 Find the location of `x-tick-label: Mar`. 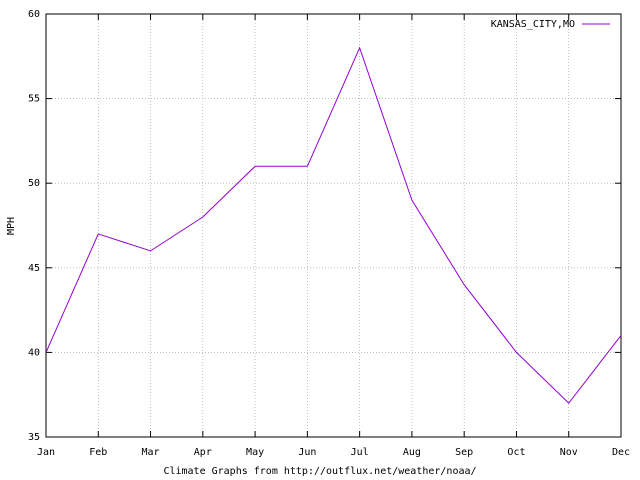

x-tick-label: Mar is located at coordinates (151, 452).